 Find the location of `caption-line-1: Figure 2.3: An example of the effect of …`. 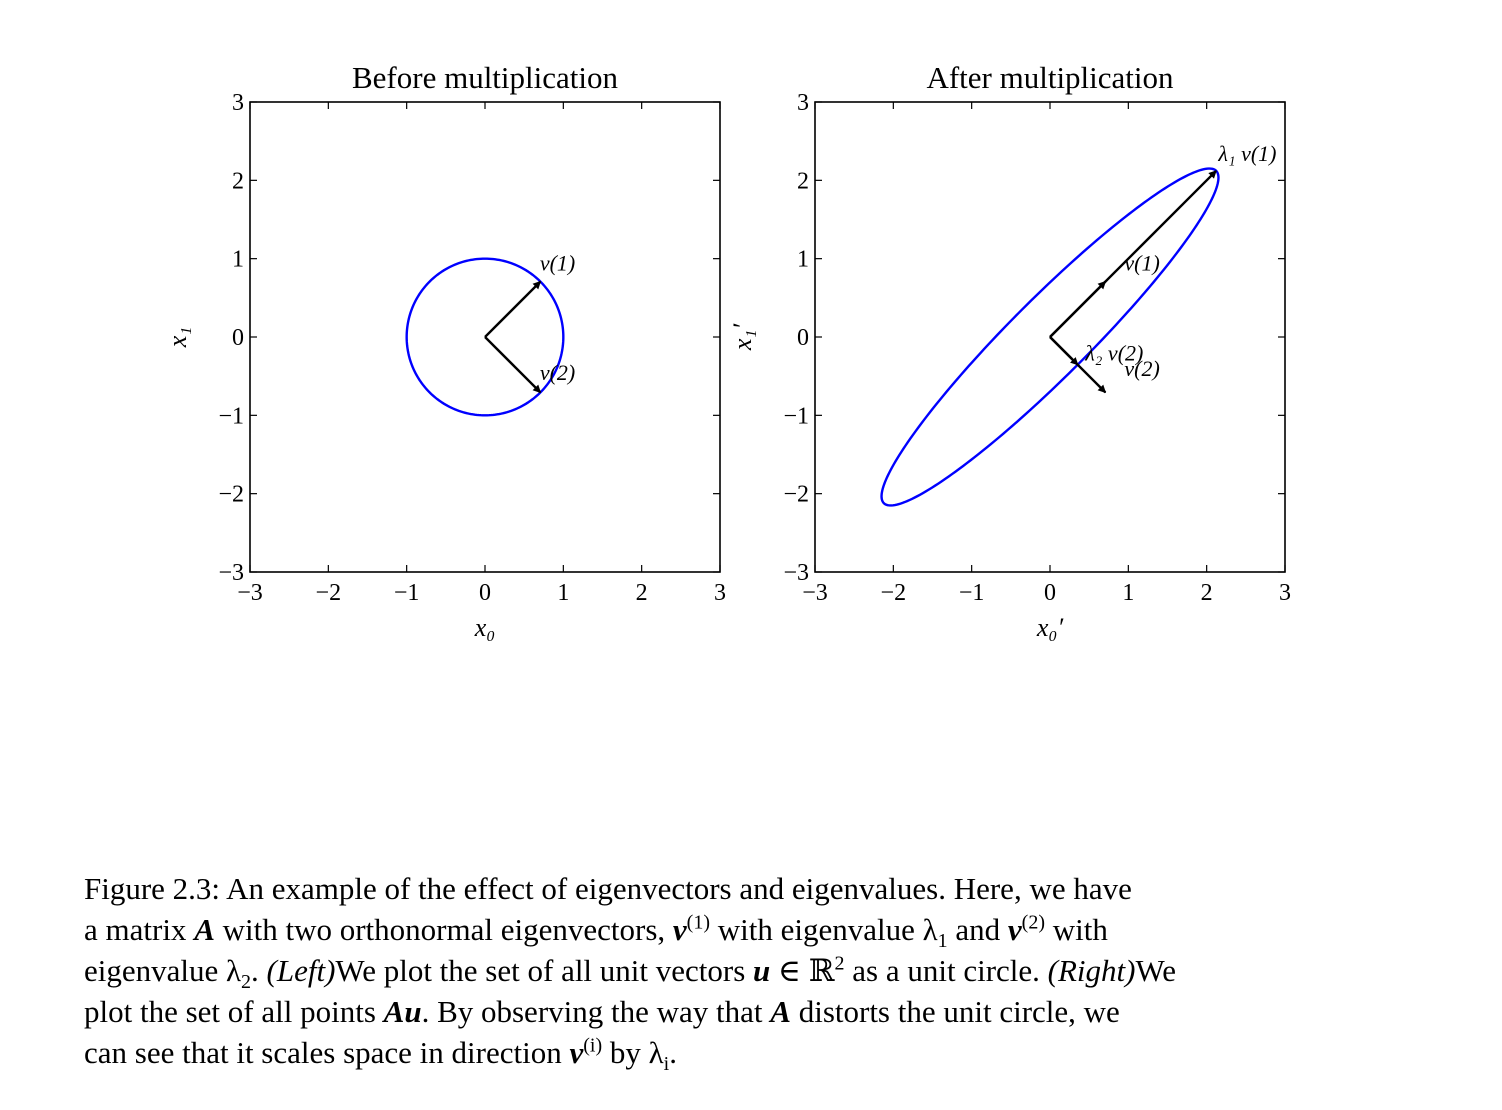

caption-line-1: Figure 2.3: An example of the effect of … is located at coordinates (608, 888).